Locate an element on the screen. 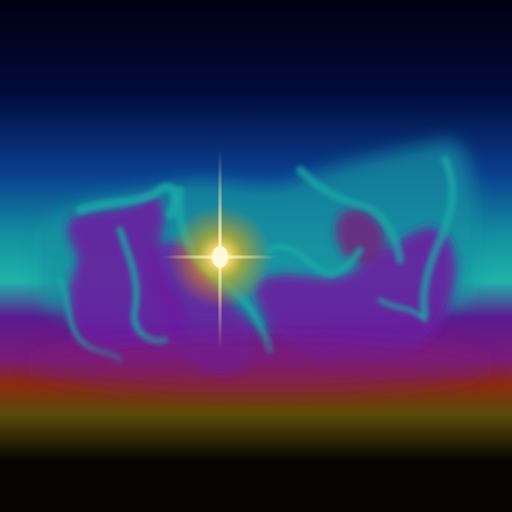 The width and height of the screenshot is (512, 512). base-glow is located at coordinates (260, 365).